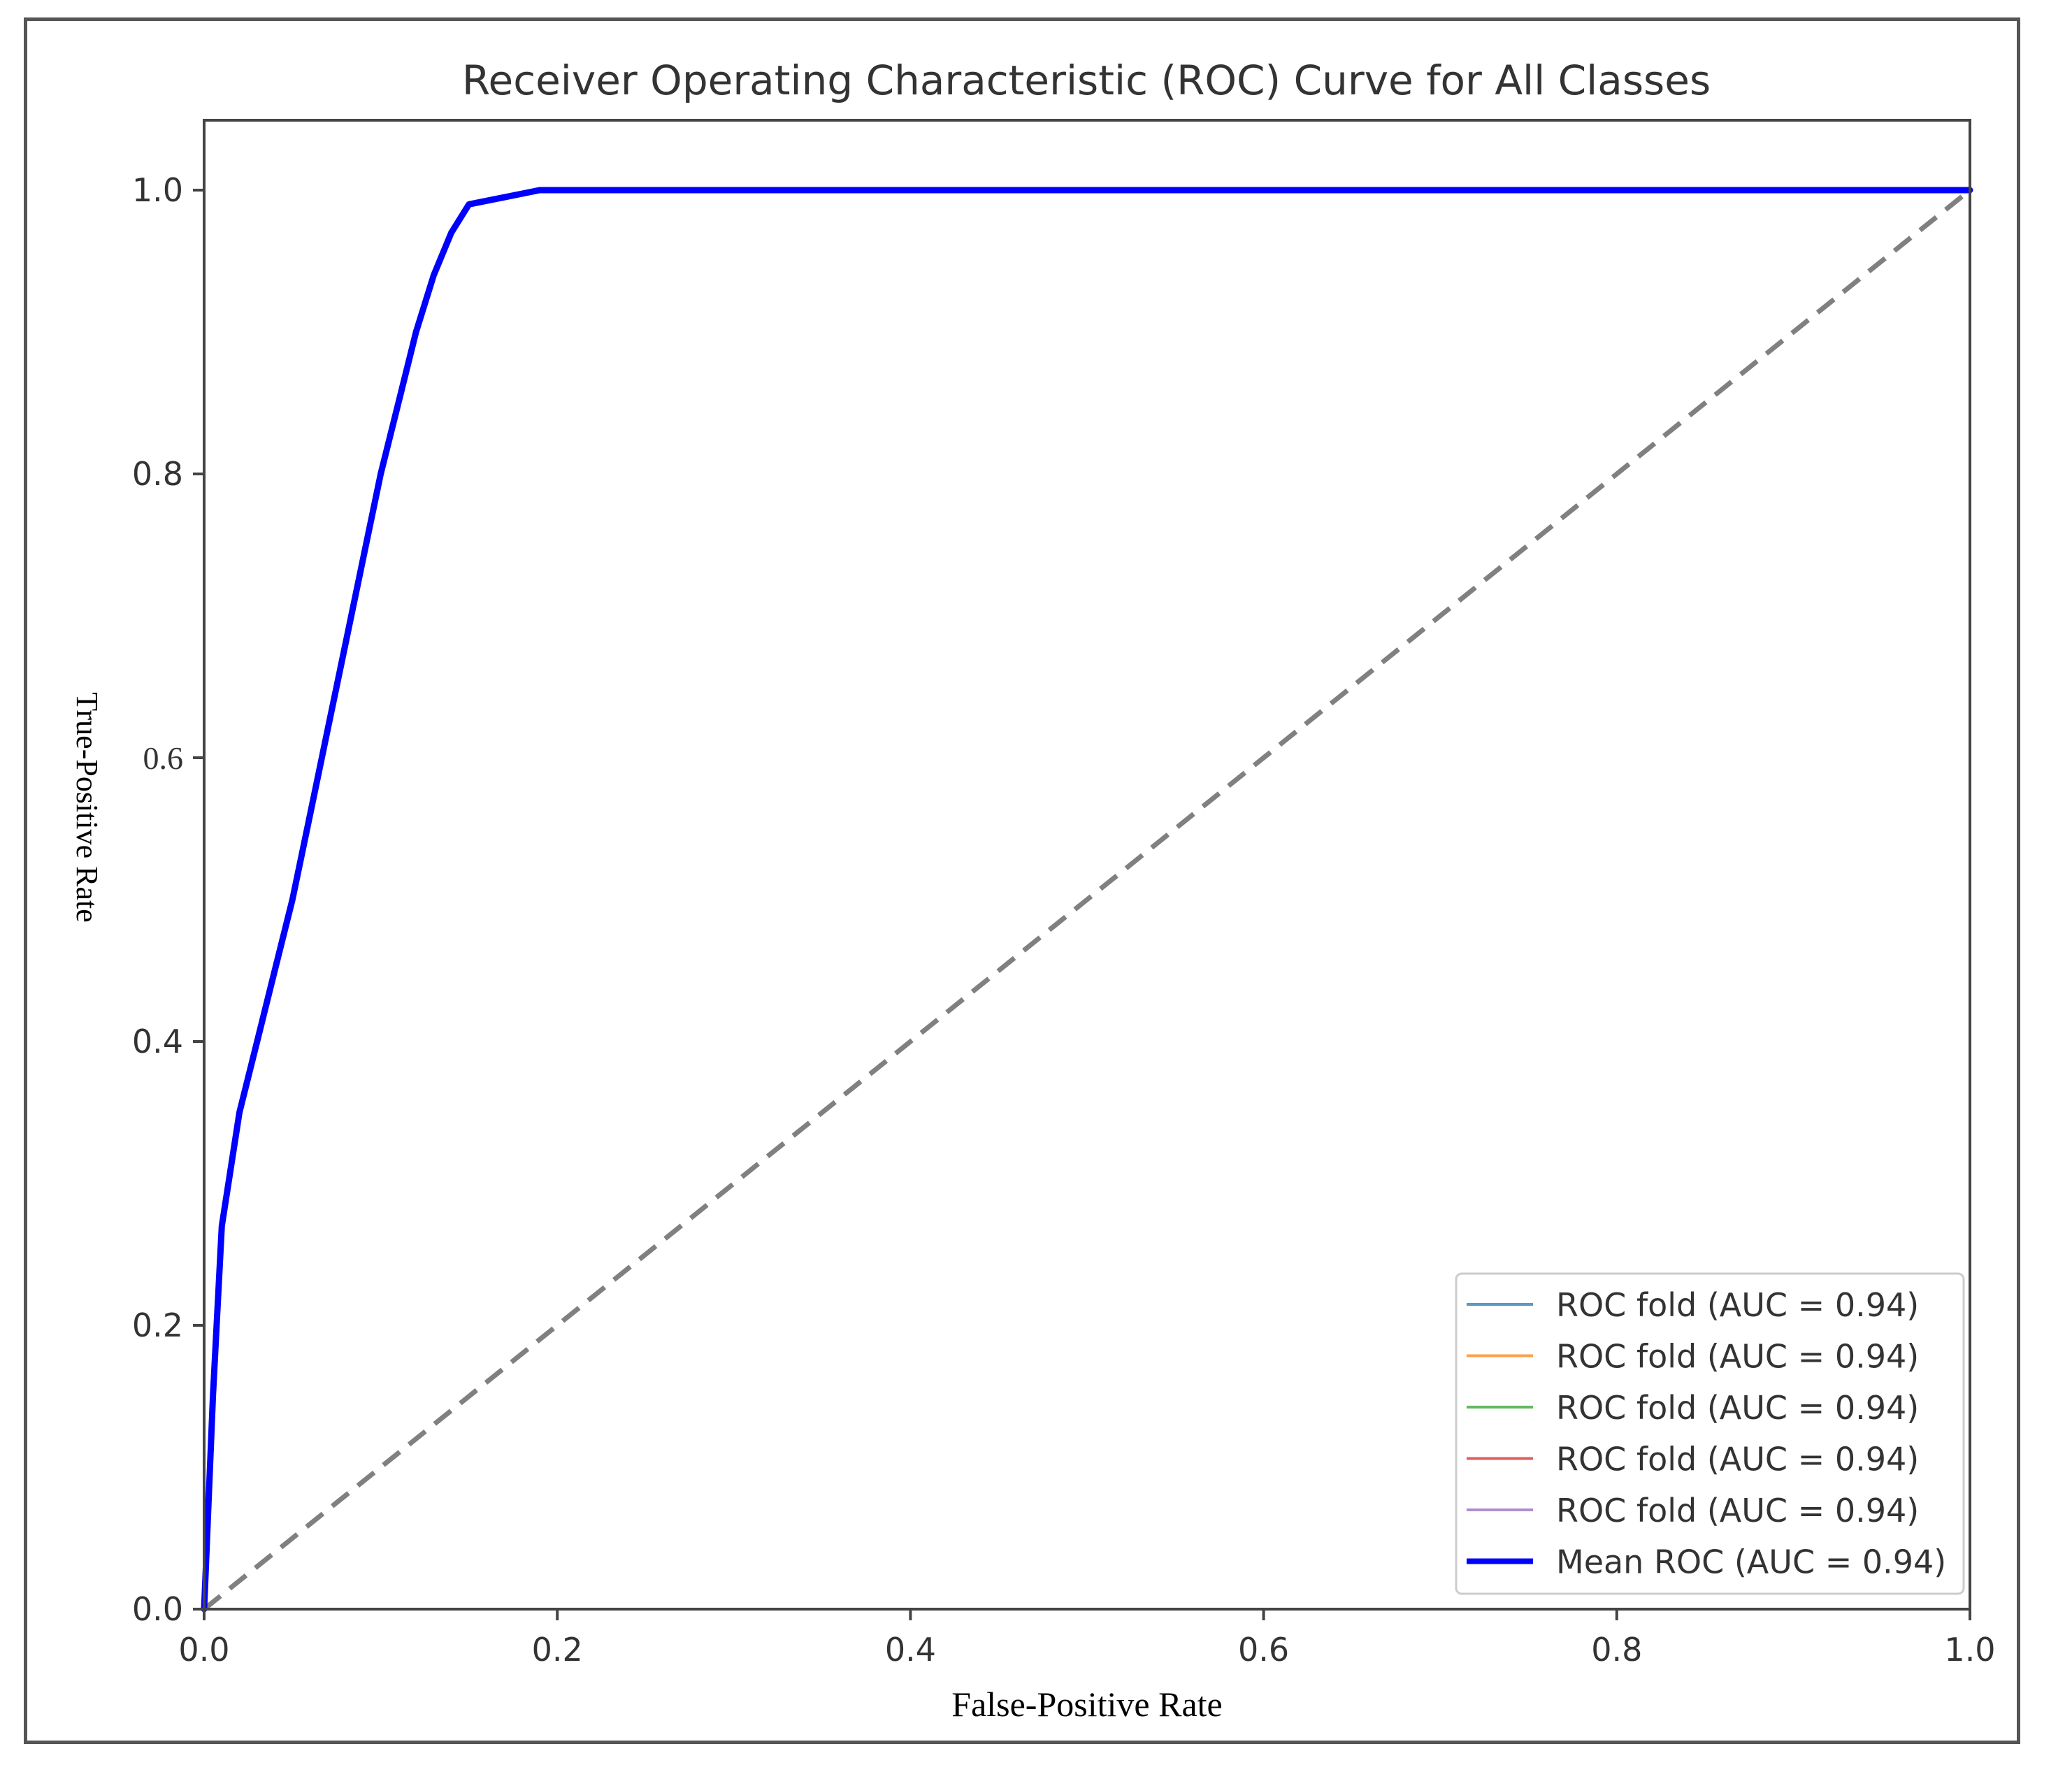 The height and width of the screenshot is (1772, 2072). Describe the element at coordinates (203, 1650) in the screenshot. I see `x-tick-label: 0.0` at that location.